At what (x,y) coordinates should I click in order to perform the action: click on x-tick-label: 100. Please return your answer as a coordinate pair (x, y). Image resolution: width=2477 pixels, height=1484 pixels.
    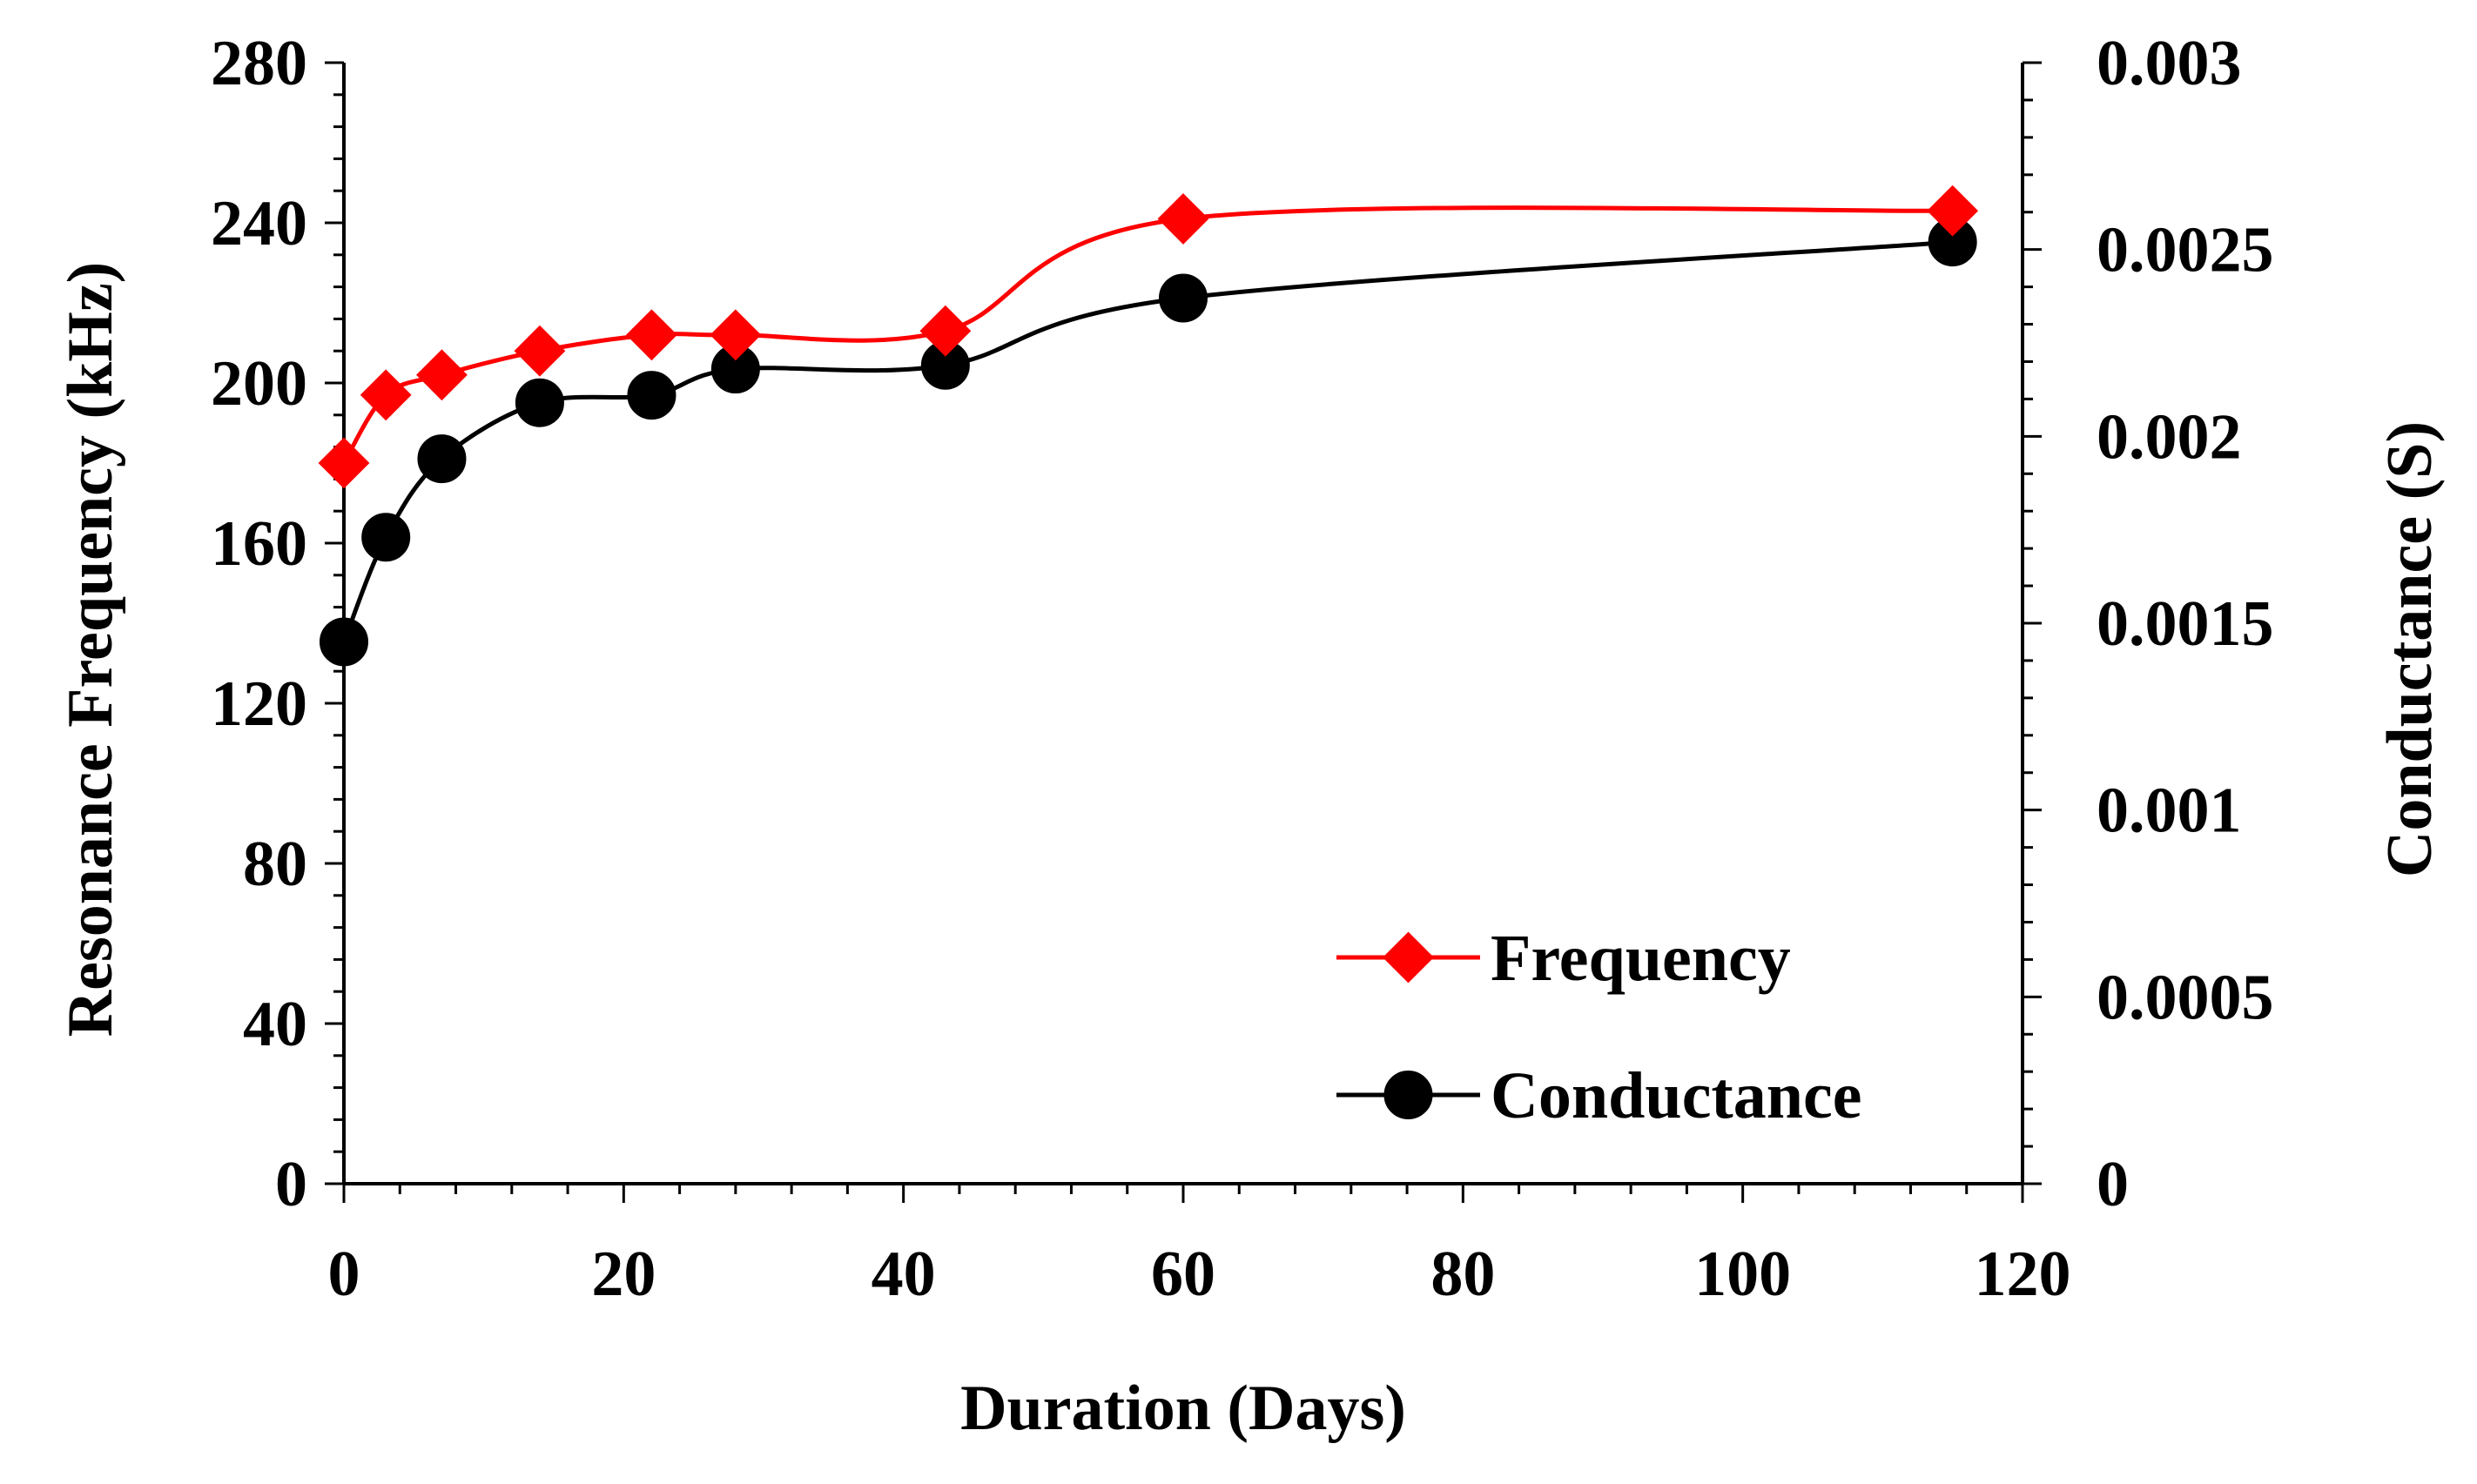
    Looking at the image, I should click on (1742, 1275).